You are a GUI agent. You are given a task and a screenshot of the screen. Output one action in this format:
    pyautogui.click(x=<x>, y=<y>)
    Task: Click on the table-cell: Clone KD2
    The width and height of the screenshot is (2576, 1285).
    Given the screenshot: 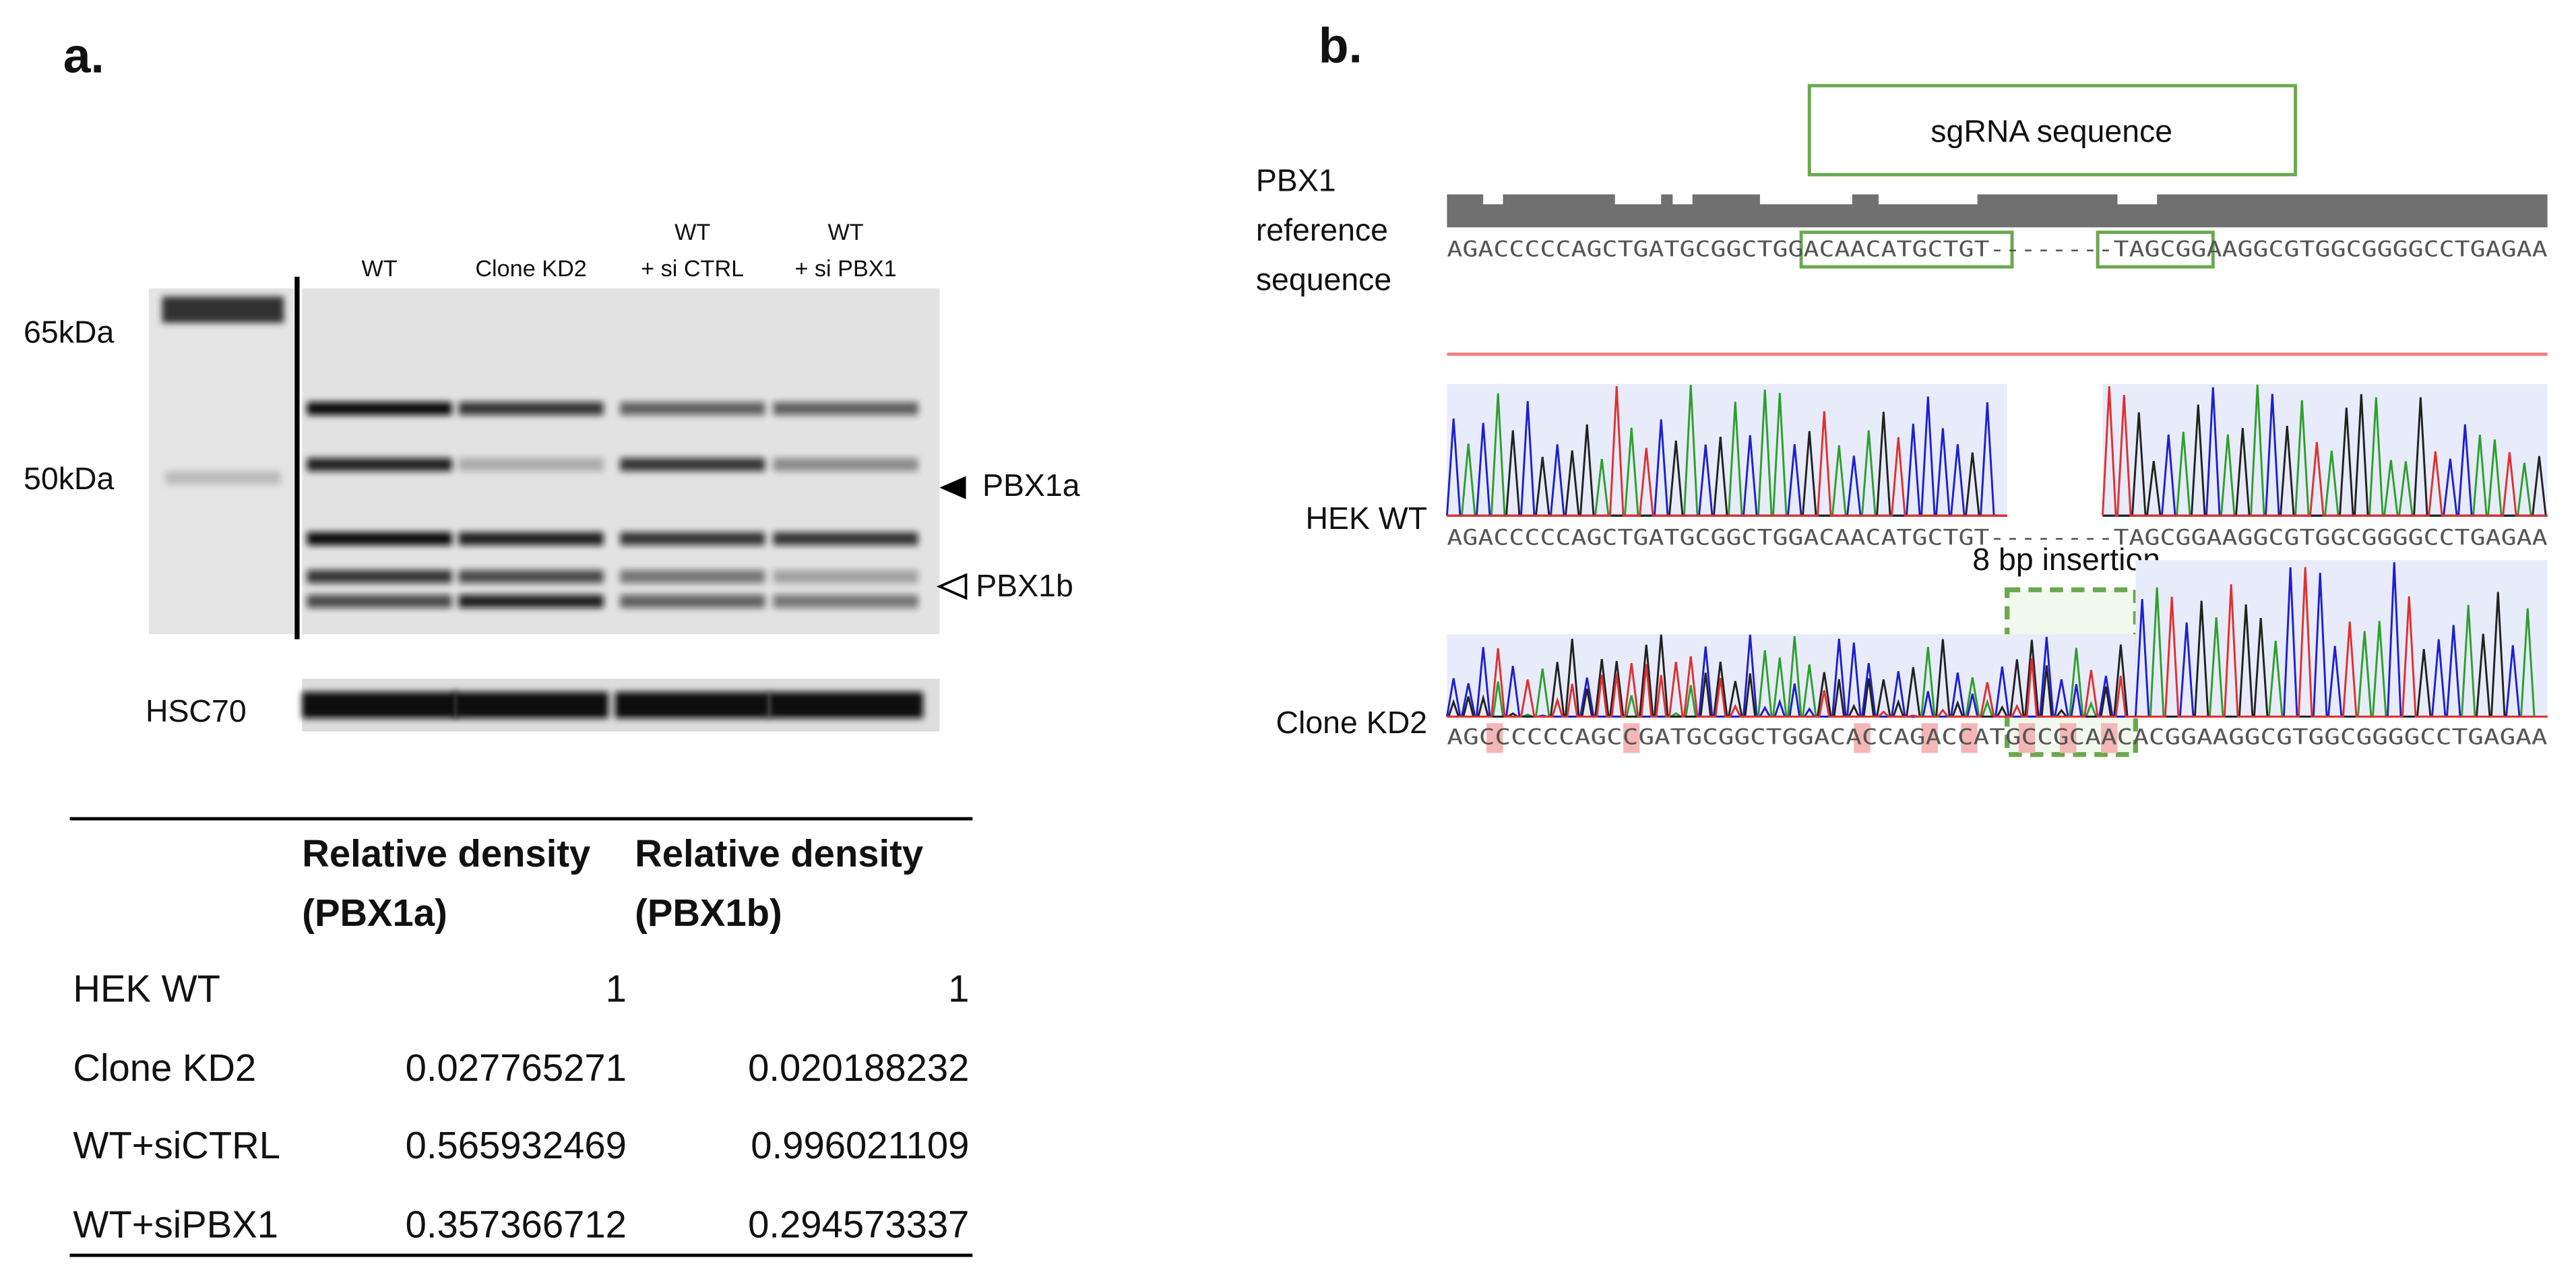 What is the action you would take?
    pyautogui.click(x=164, y=1067)
    